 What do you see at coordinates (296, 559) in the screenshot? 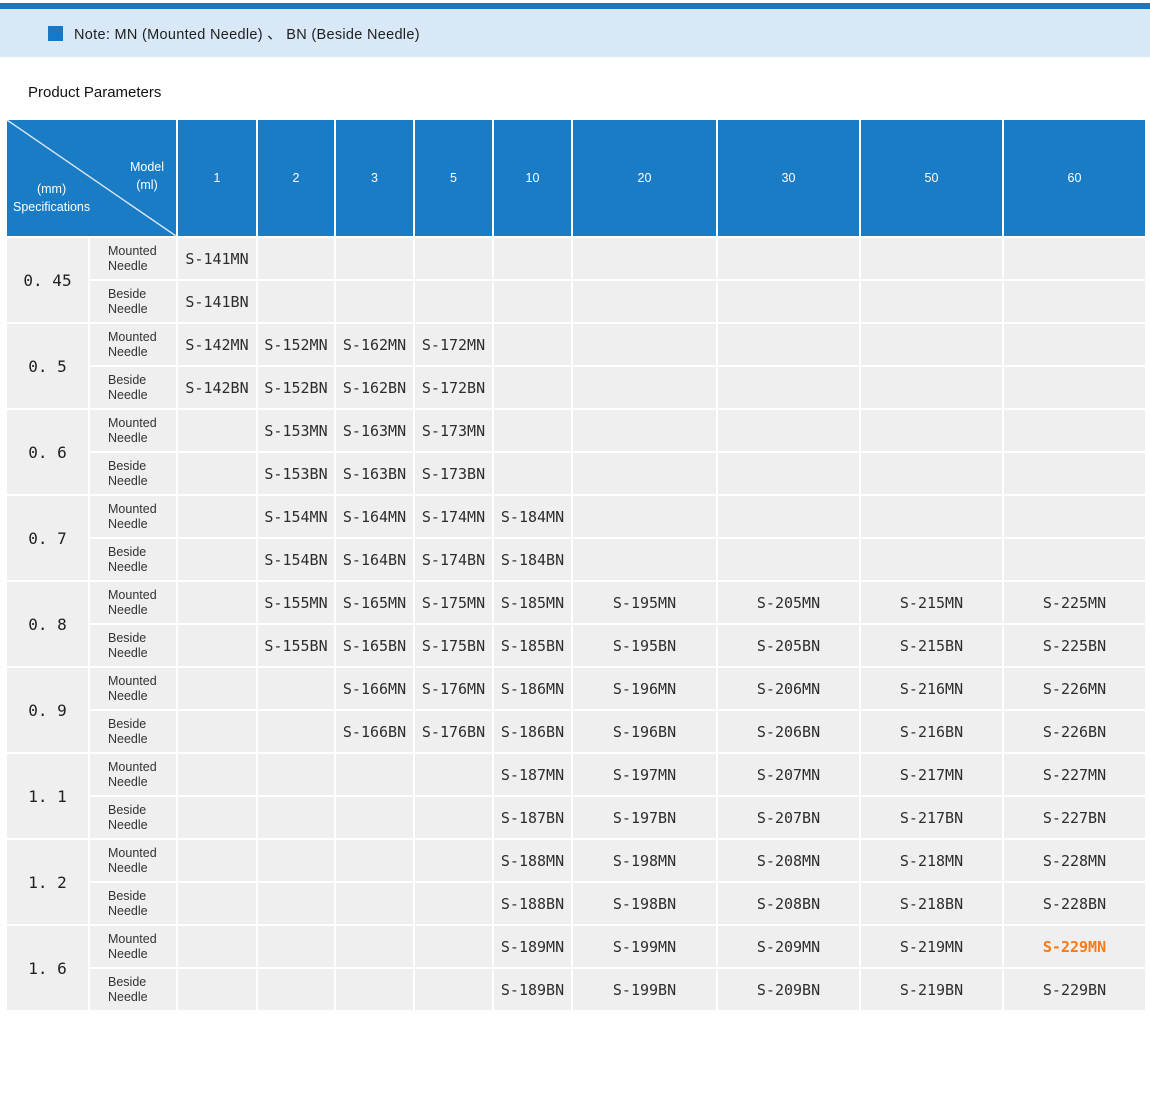
I see `model-cell: S-154BN` at bounding box center [296, 559].